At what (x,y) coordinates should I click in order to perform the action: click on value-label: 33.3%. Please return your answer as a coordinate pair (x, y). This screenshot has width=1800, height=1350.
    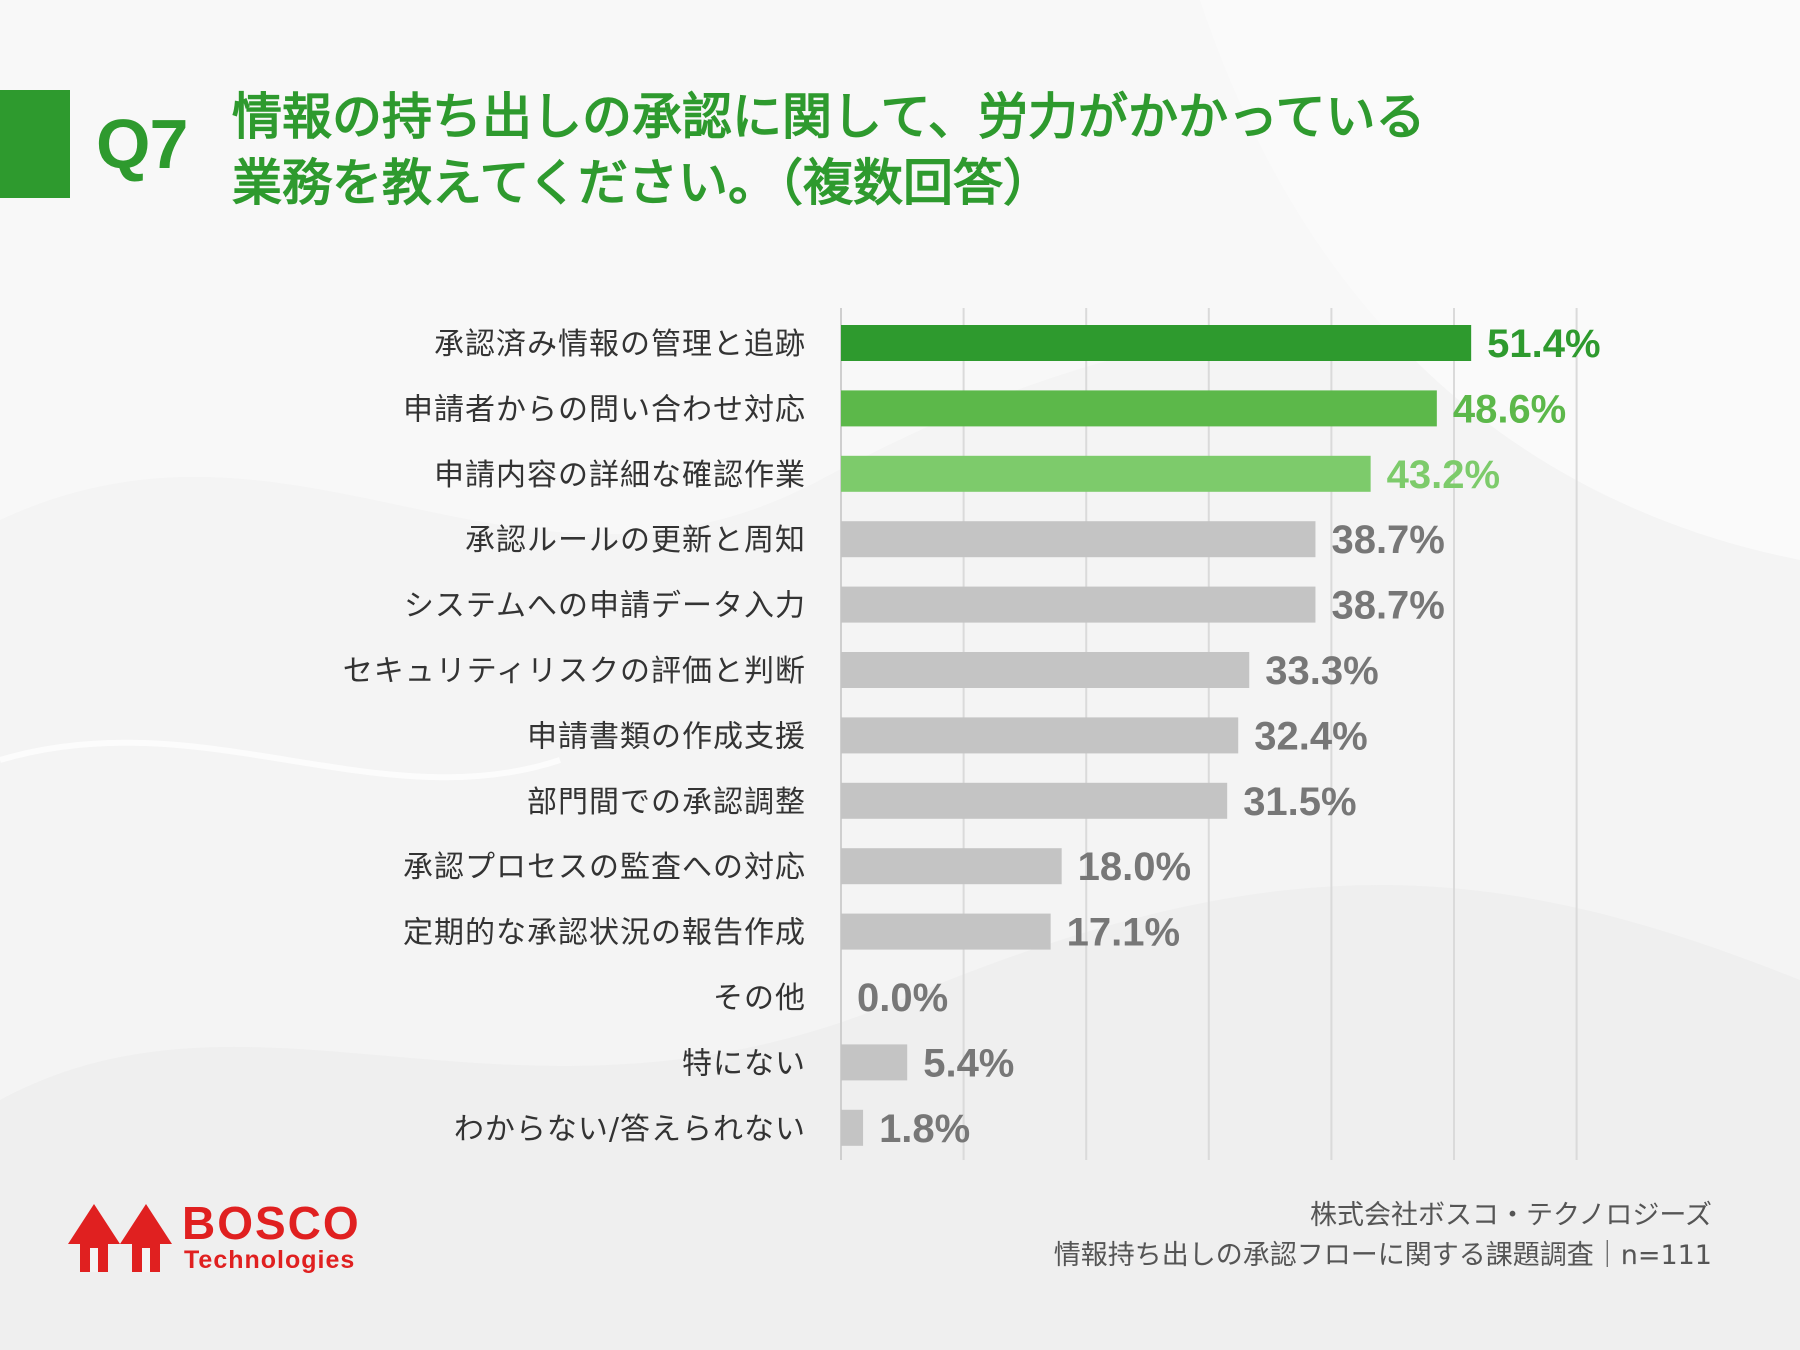
    Looking at the image, I should click on (1321, 671).